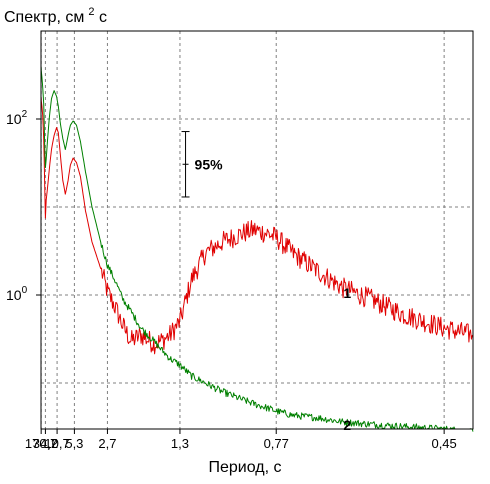 The image size is (490, 484). Describe the element at coordinates (347, 293) in the screenshot. I see `series-label-1: 1` at that location.